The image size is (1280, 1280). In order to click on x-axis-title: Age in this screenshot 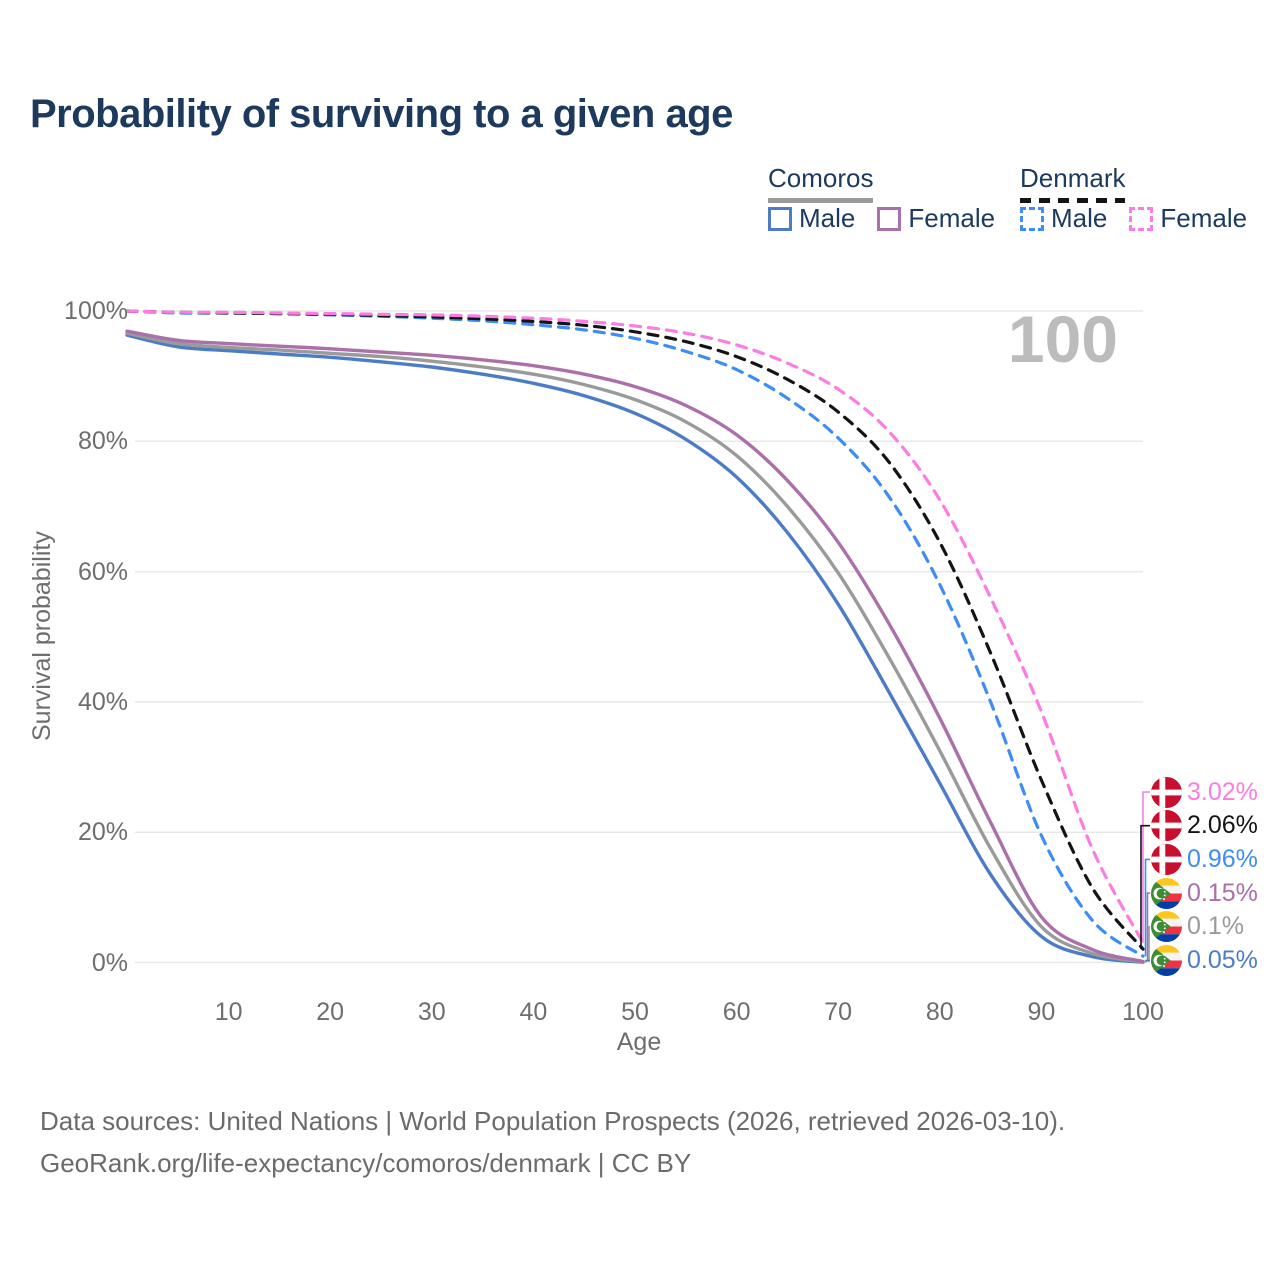, I will do `click(639, 1042)`.